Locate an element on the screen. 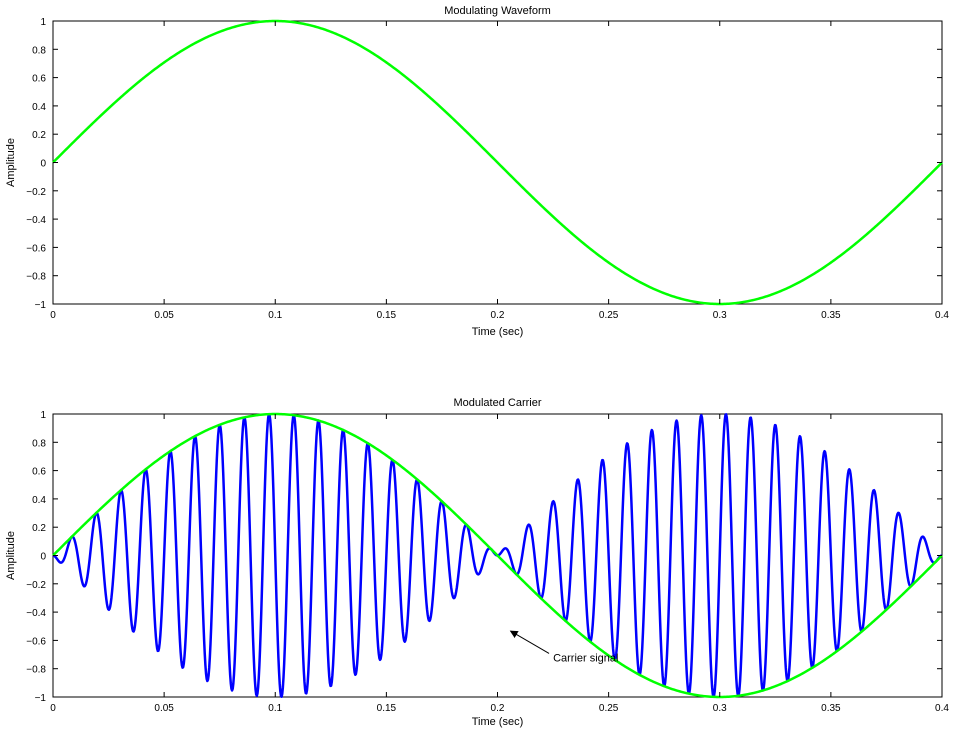 The width and height of the screenshot is (953, 732). bottom-ytick-label: −0.2 is located at coordinates (36, 585).